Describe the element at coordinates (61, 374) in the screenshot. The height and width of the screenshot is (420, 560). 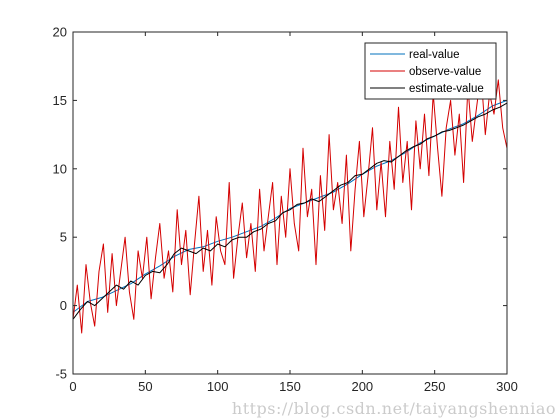
I see `y-tick-label: -5` at that location.